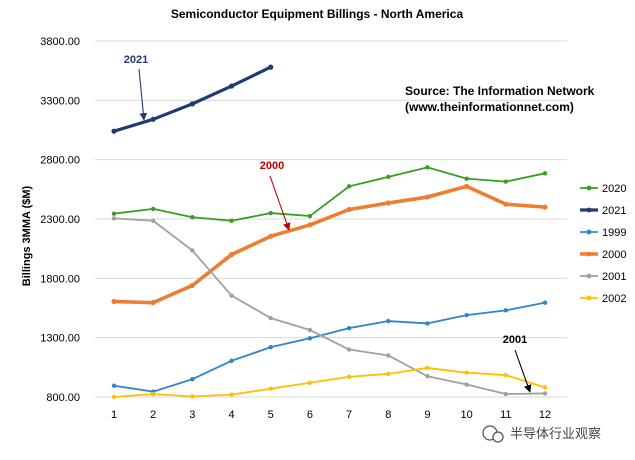 The image size is (635, 460). Describe the element at coordinates (349, 415) in the screenshot. I see `x-tick-label: 7` at that location.